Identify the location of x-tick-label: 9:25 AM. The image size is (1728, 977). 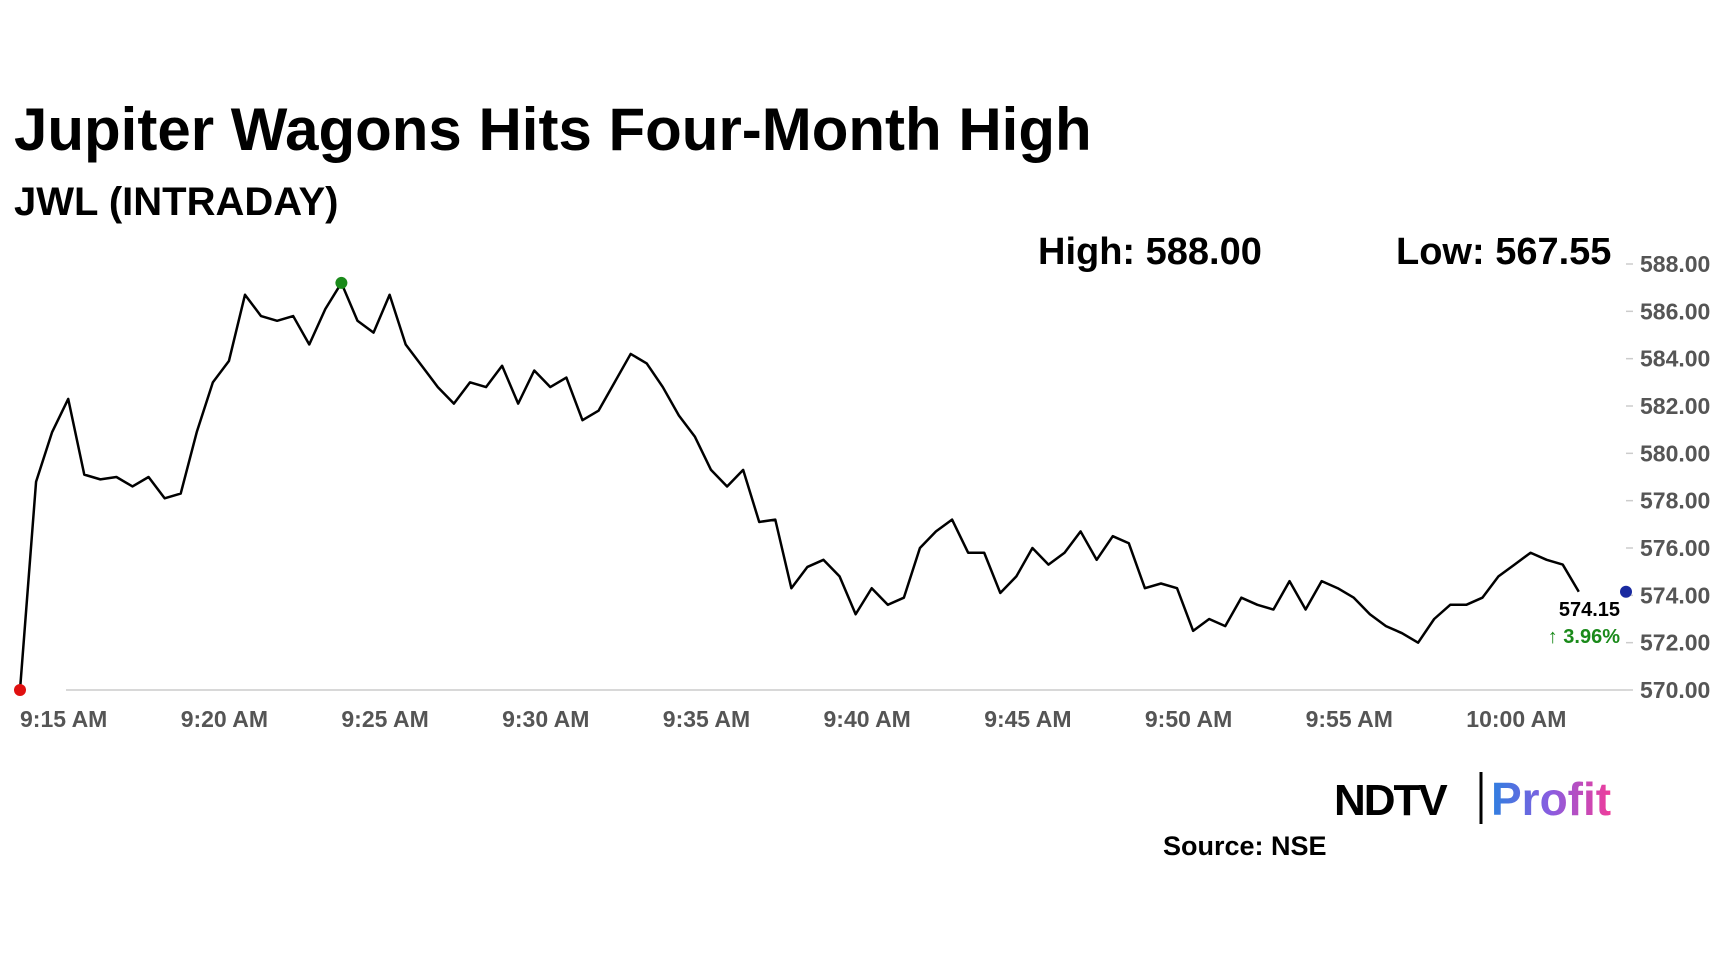
(384, 719).